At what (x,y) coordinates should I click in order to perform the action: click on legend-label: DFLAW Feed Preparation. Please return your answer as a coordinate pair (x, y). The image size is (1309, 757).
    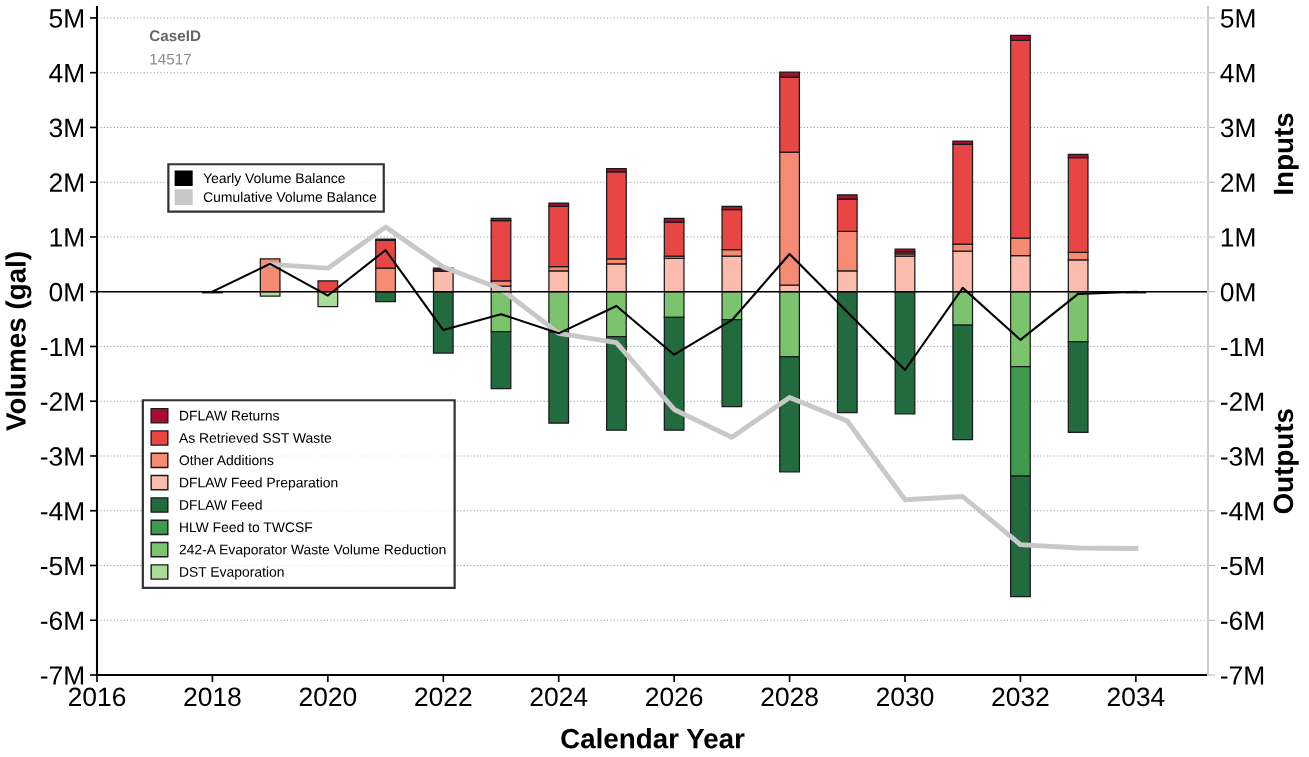
    Looking at the image, I should click on (259, 484).